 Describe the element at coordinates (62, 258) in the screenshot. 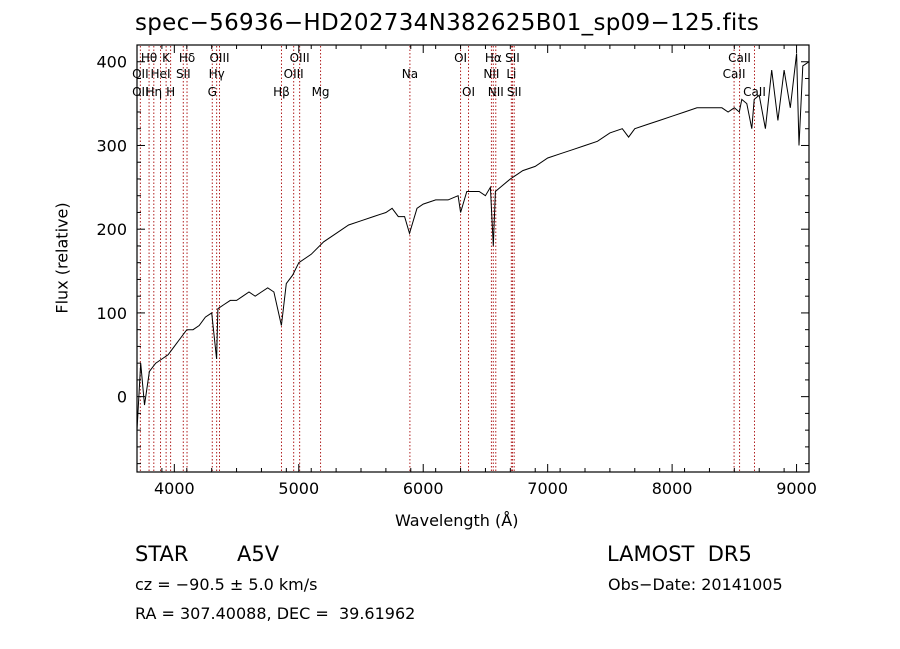

I see `y-axis-label: Flux (relative)` at that location.